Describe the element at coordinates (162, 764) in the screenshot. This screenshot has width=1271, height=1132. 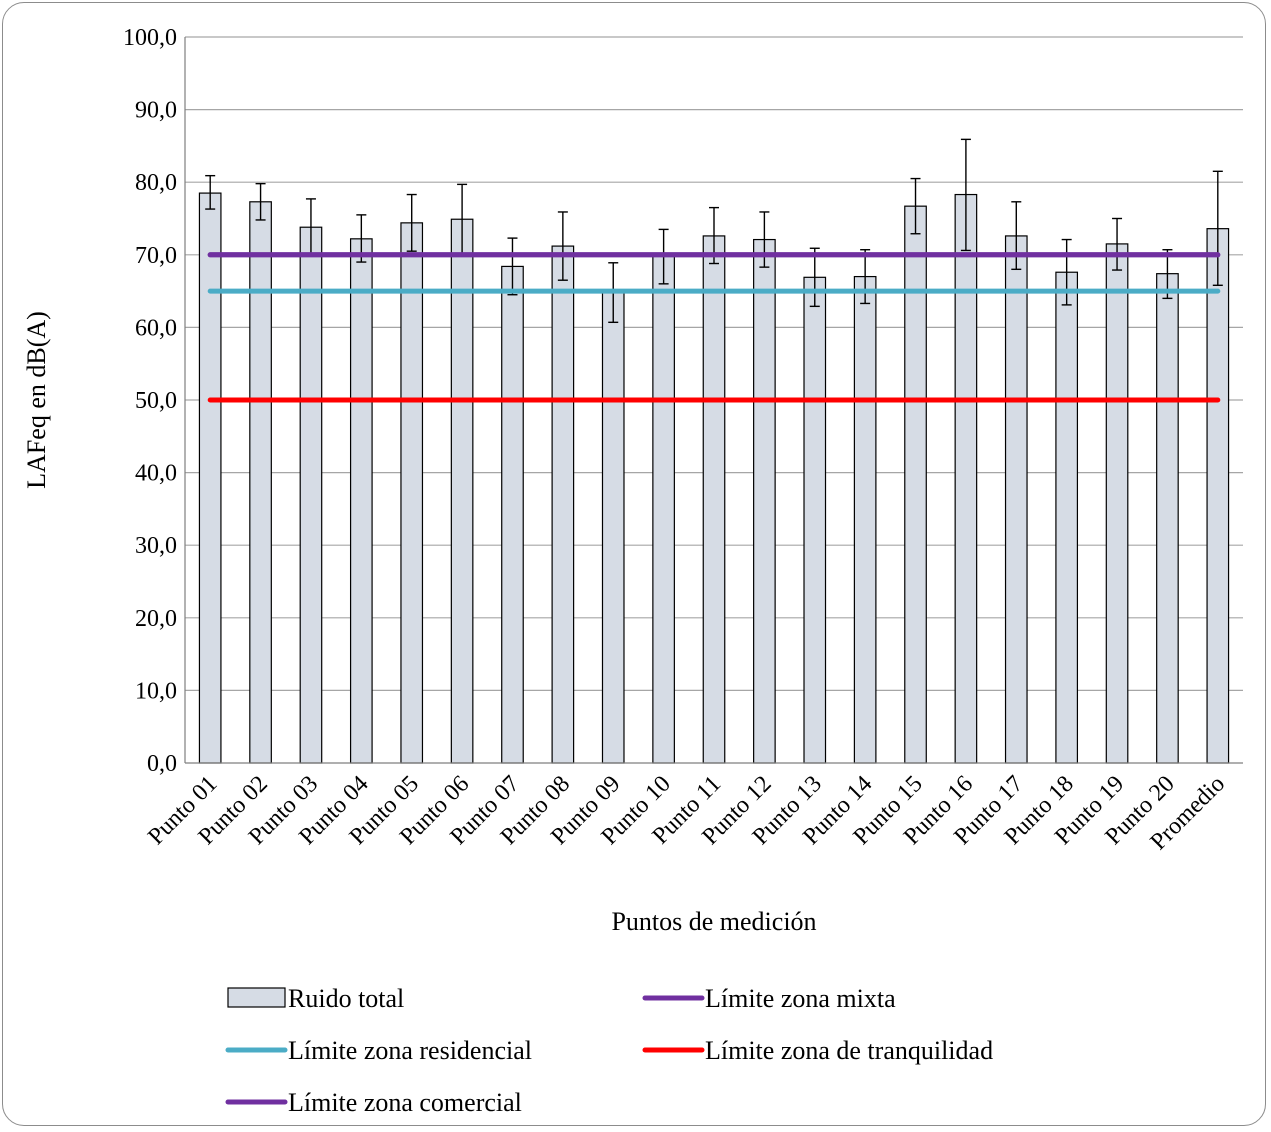
I see `y-tick-label: 0,0` at that location.